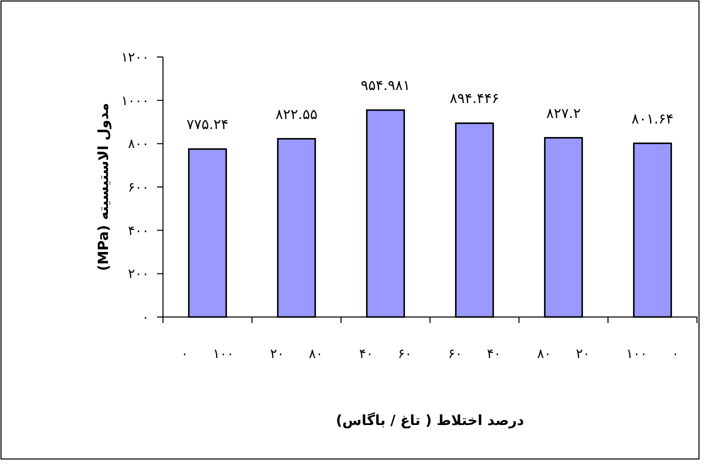  Describe the element at coordinates (385, 86) in the screenshot. I see `data-label: ۹۵۴.۹۸۱` at that location.